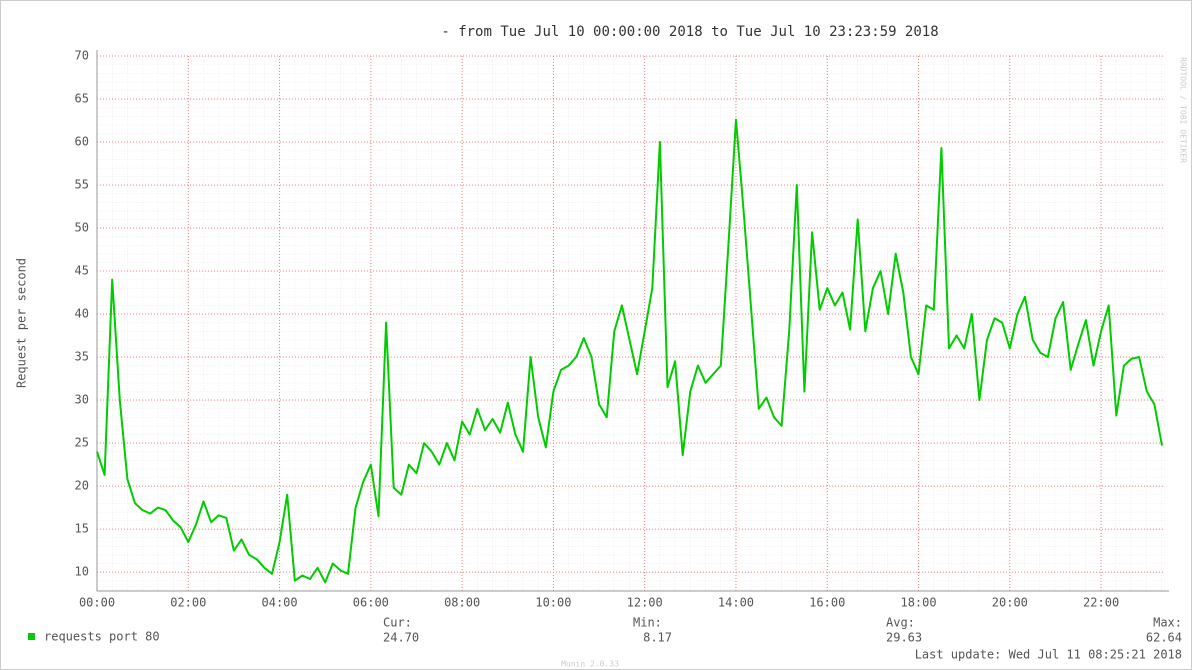 The width and height of the screenshot is (1192, 670). I want to click on legend-label: requests port 80, so click(102, 637).